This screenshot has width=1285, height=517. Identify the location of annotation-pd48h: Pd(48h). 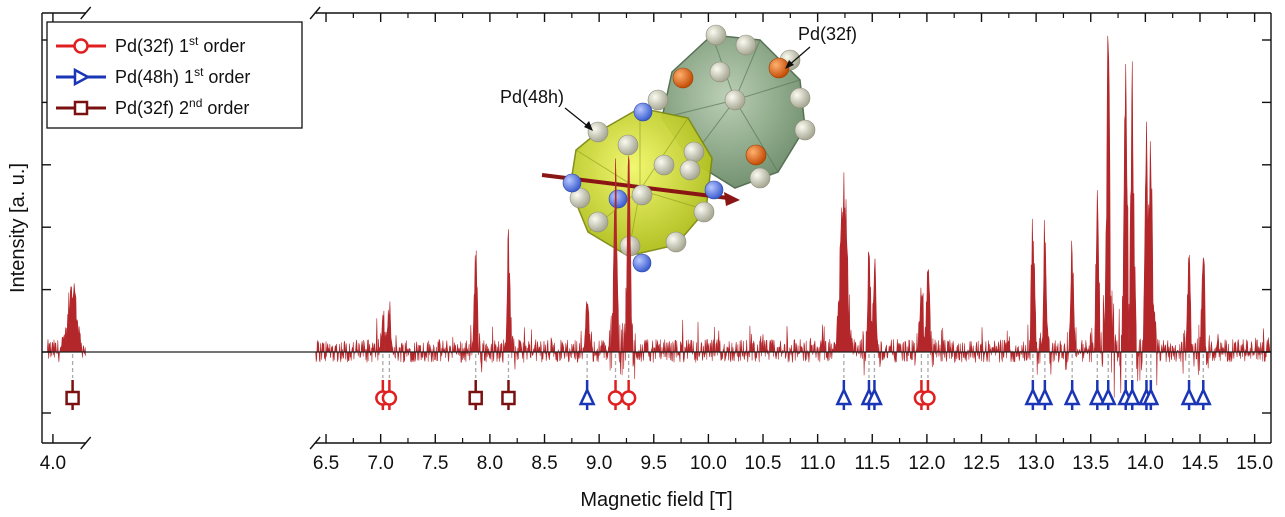
(532, 97).